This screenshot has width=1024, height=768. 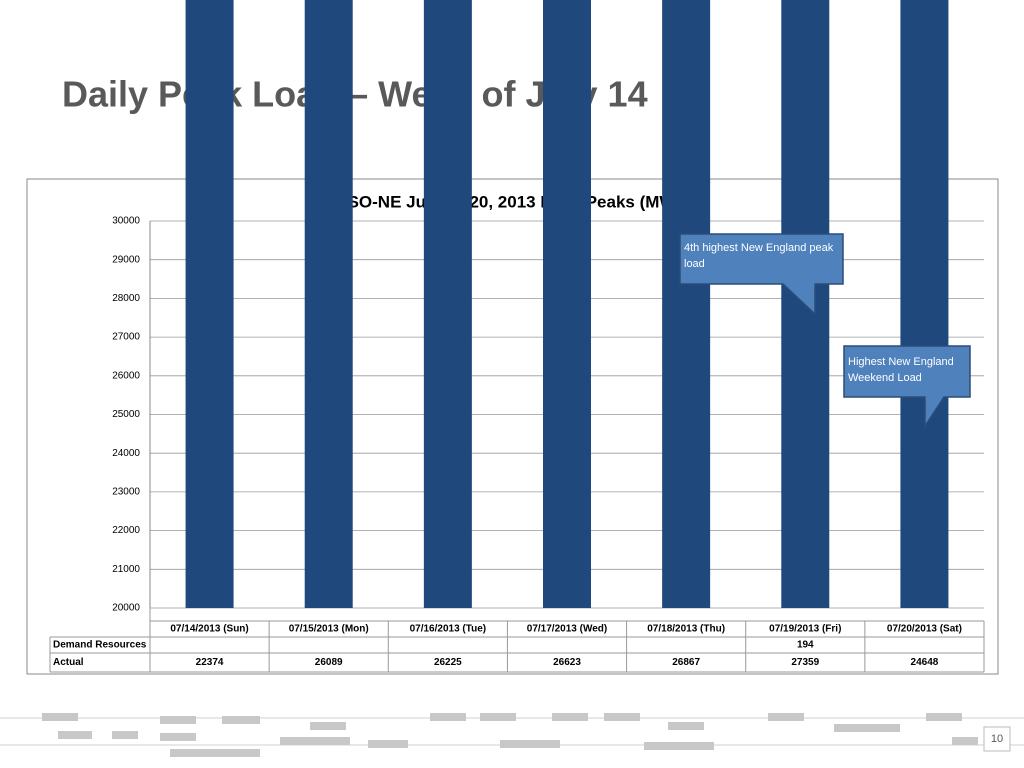 What do you see at coordinates (686, 629) in the screenshot?
I see `x-tick-label: 07/18/2013 (Thu)` at bounding box center [686, 629].